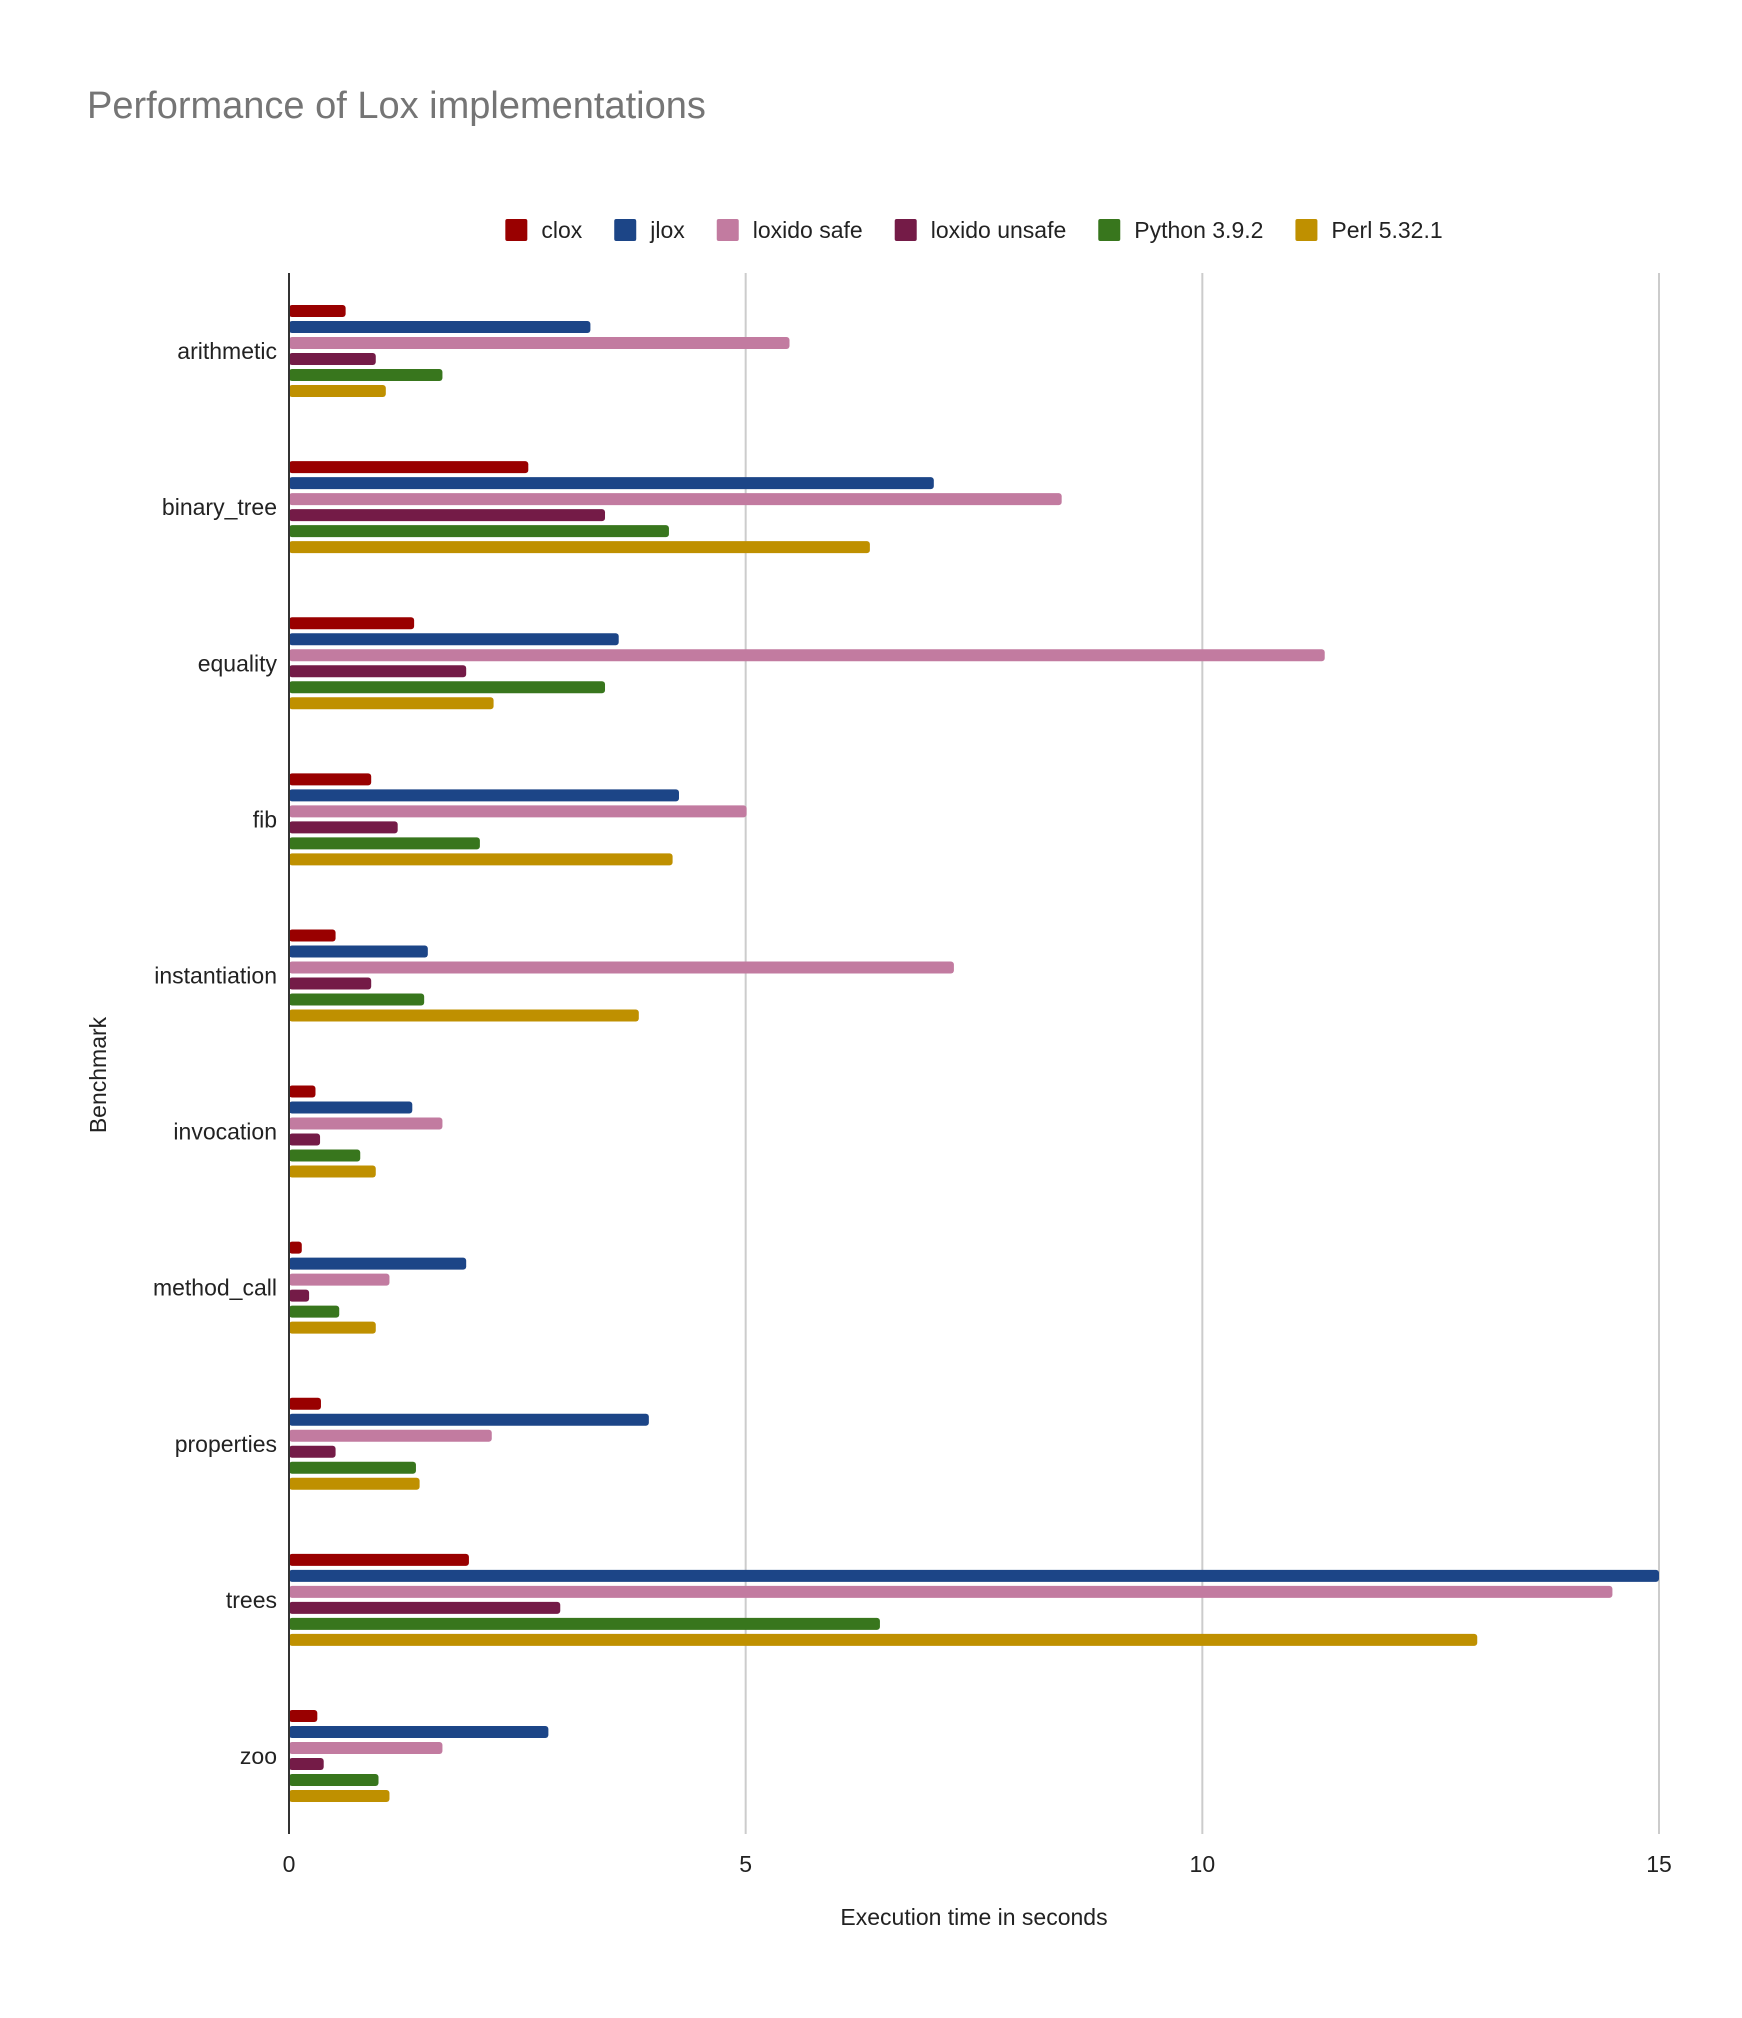  I want to click on category-label: equality, so click(238, 663).